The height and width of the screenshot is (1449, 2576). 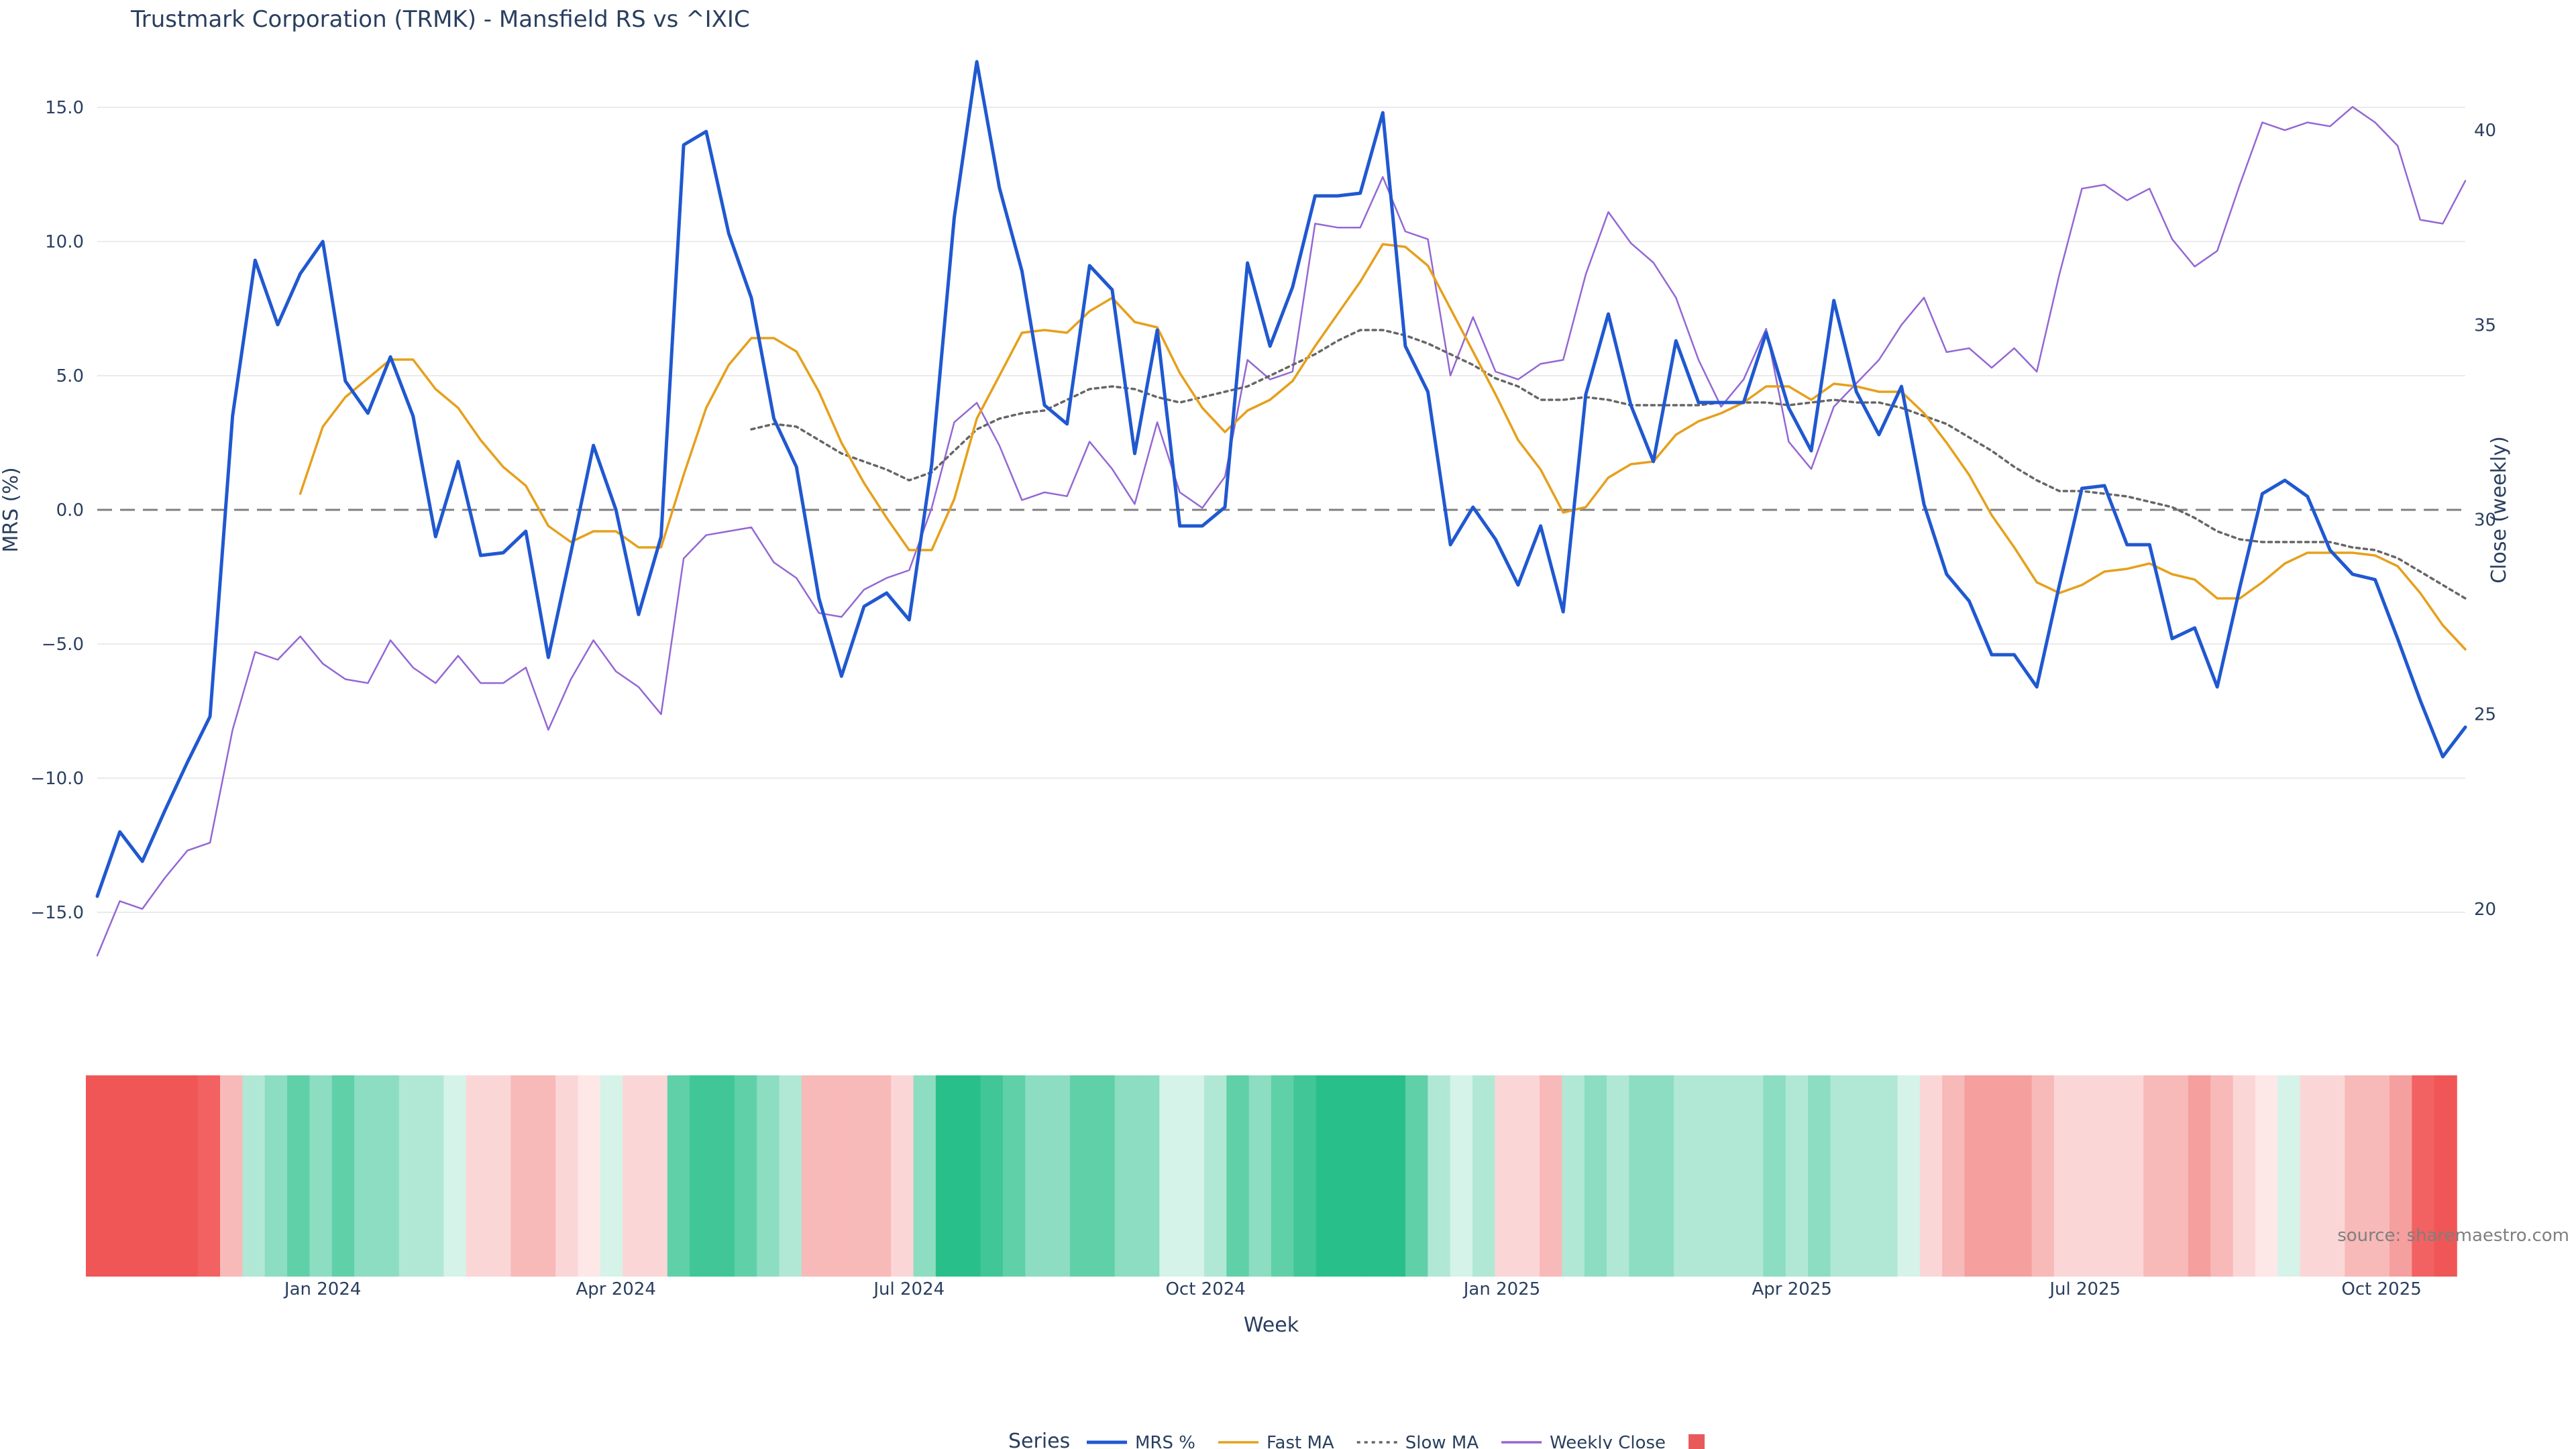 I want to click on left-axis-ticks: −15.0 −10.0 −5.0 0.0 5.0 10.0 15.0, so click(x=57, y=510).